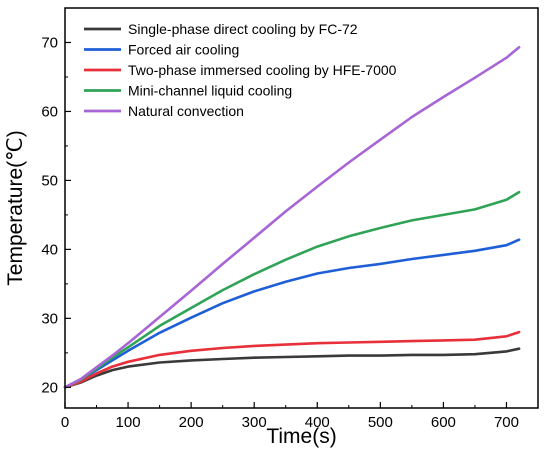  What do you see at coordinates (443, 422) in the screenshot?
I see `x-tick-label: 600` at bounding box center [443, 422].